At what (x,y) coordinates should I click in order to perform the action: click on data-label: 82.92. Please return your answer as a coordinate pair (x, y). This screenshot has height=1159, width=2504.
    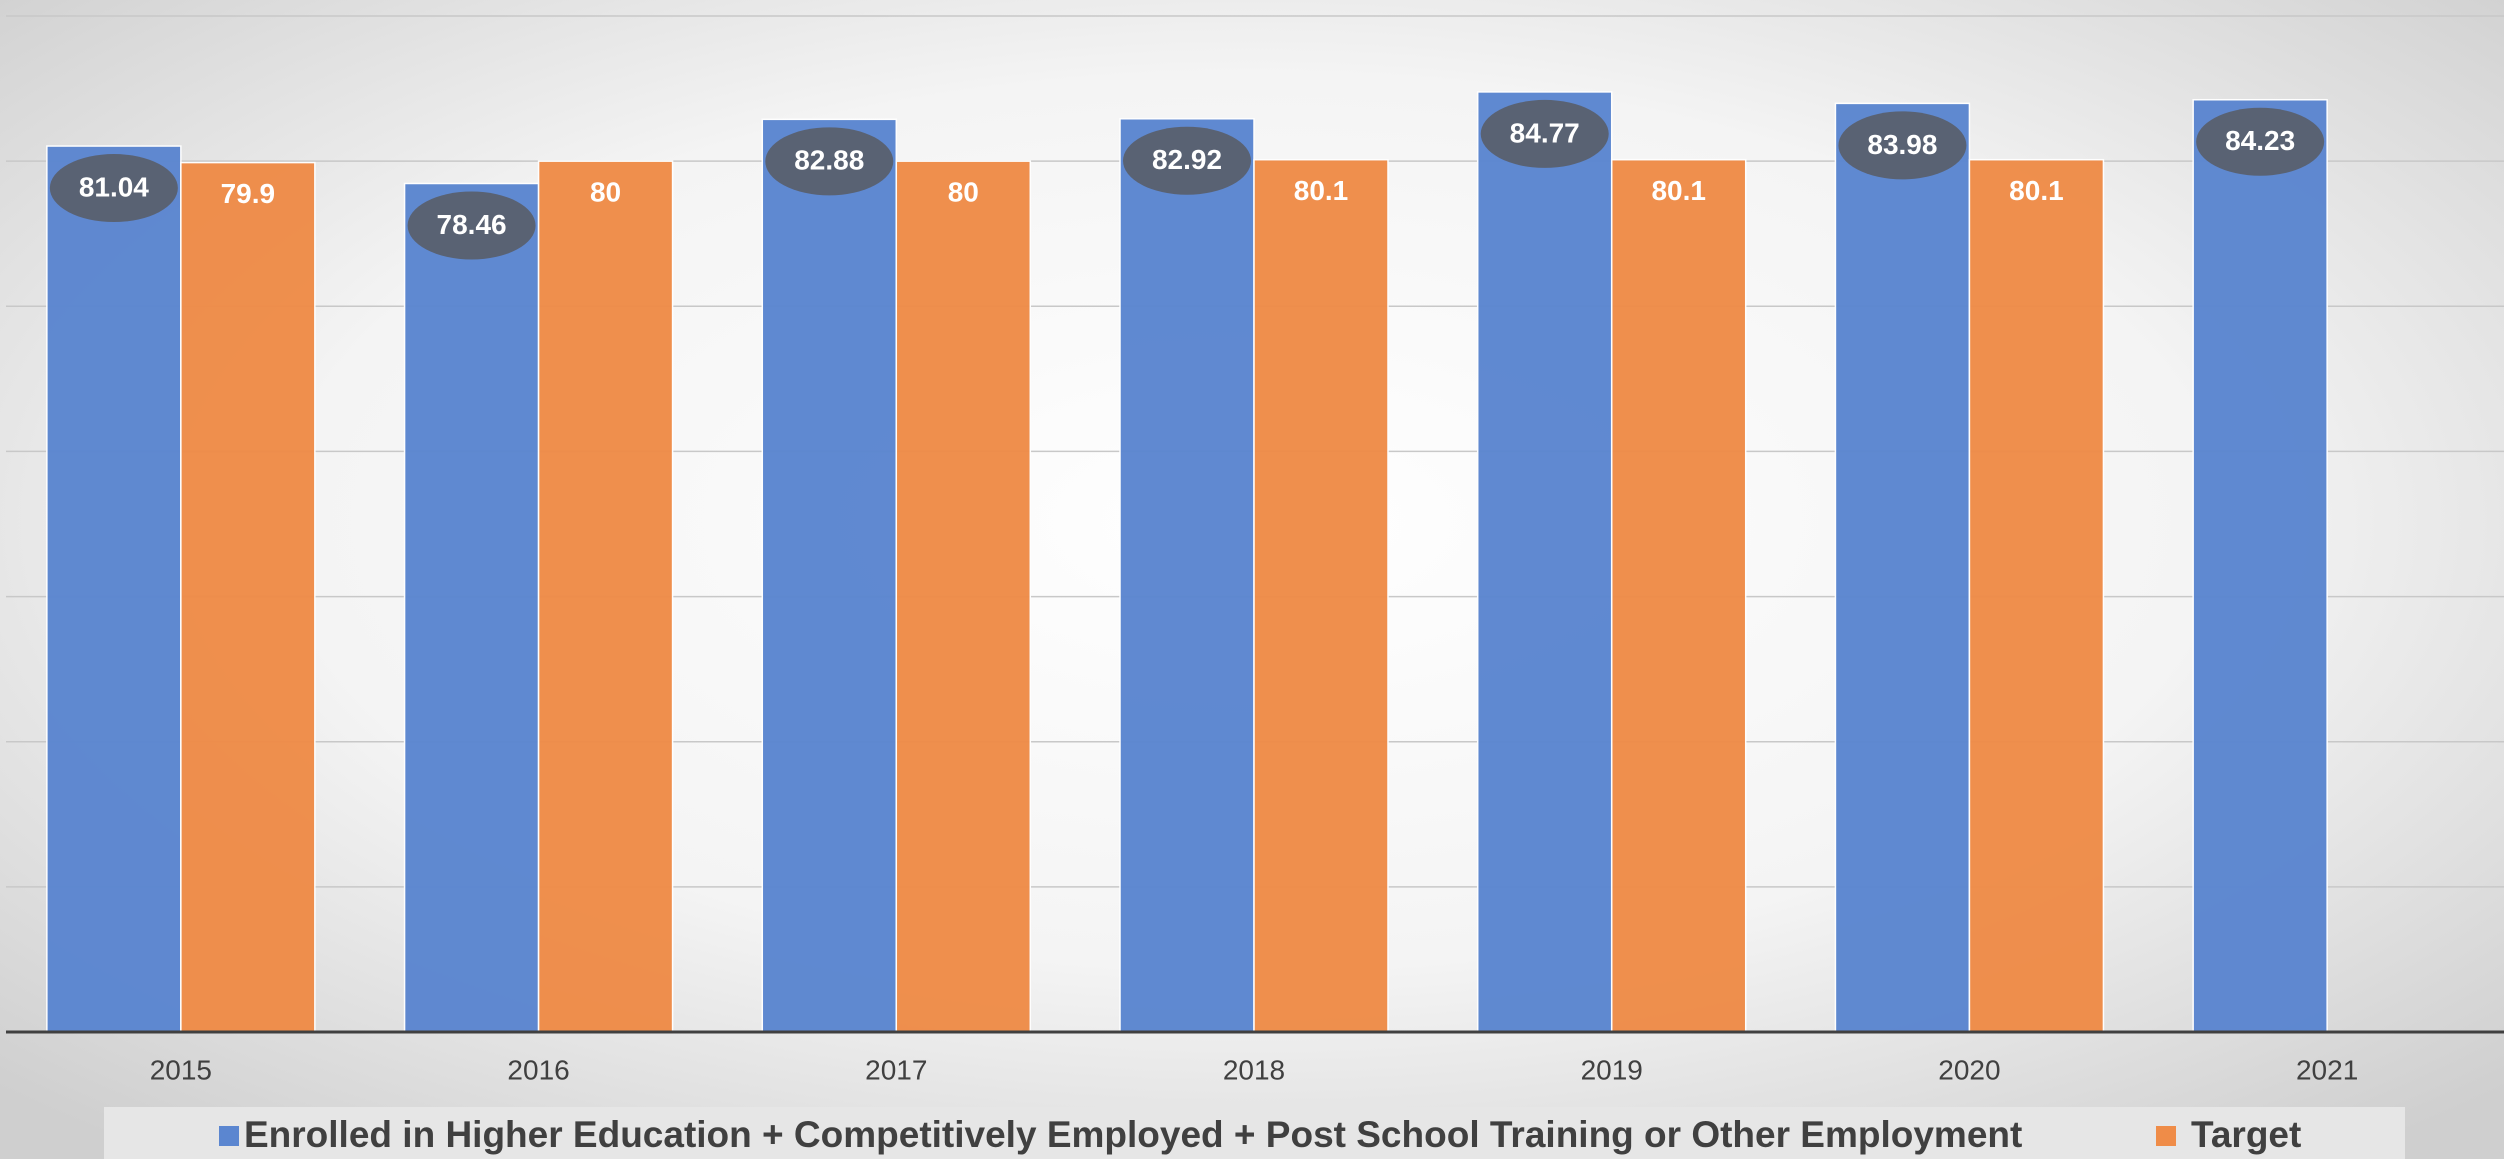
    Looking at the image, I should click on (1187, 159).